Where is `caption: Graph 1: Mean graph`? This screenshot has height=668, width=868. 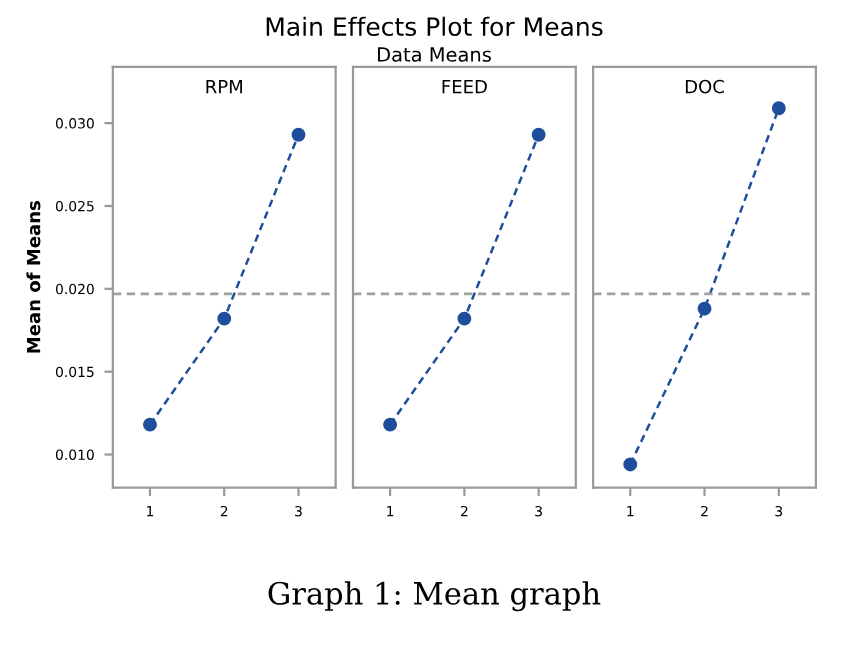
caption: Graph 1: Mean graph is located at coordinates (434, 596).